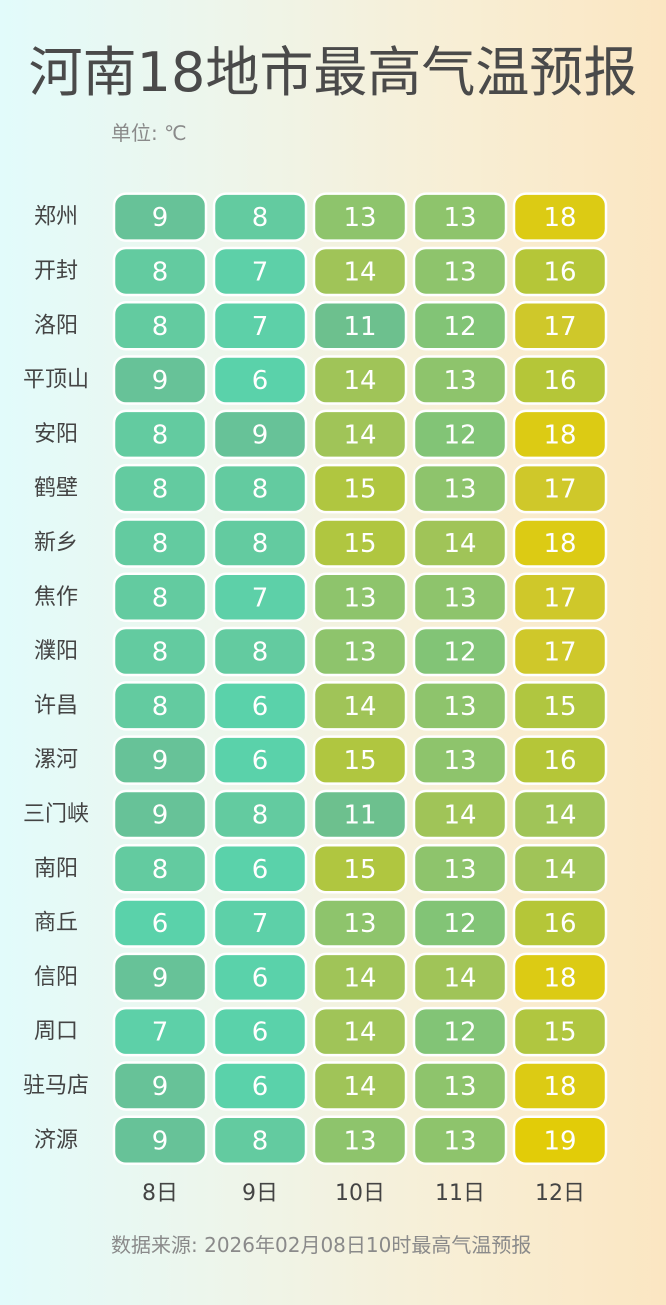 The width and height of the screenshot is (666, 1305). What do you see at coordinates (56, 217) in the screenshot?
I see `row-label: 郑州` at bounding box center [56, 217].